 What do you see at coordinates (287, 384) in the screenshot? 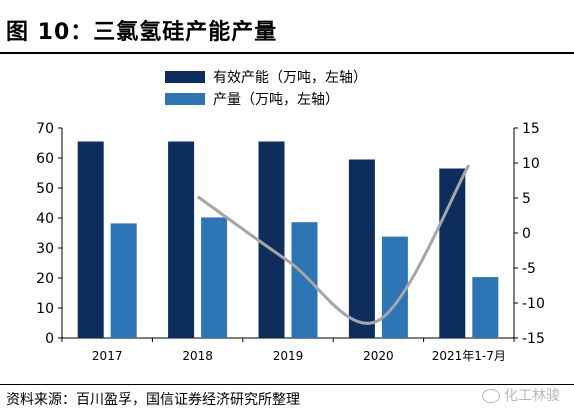
I see `source-rule` at bounding box center [287, 384].